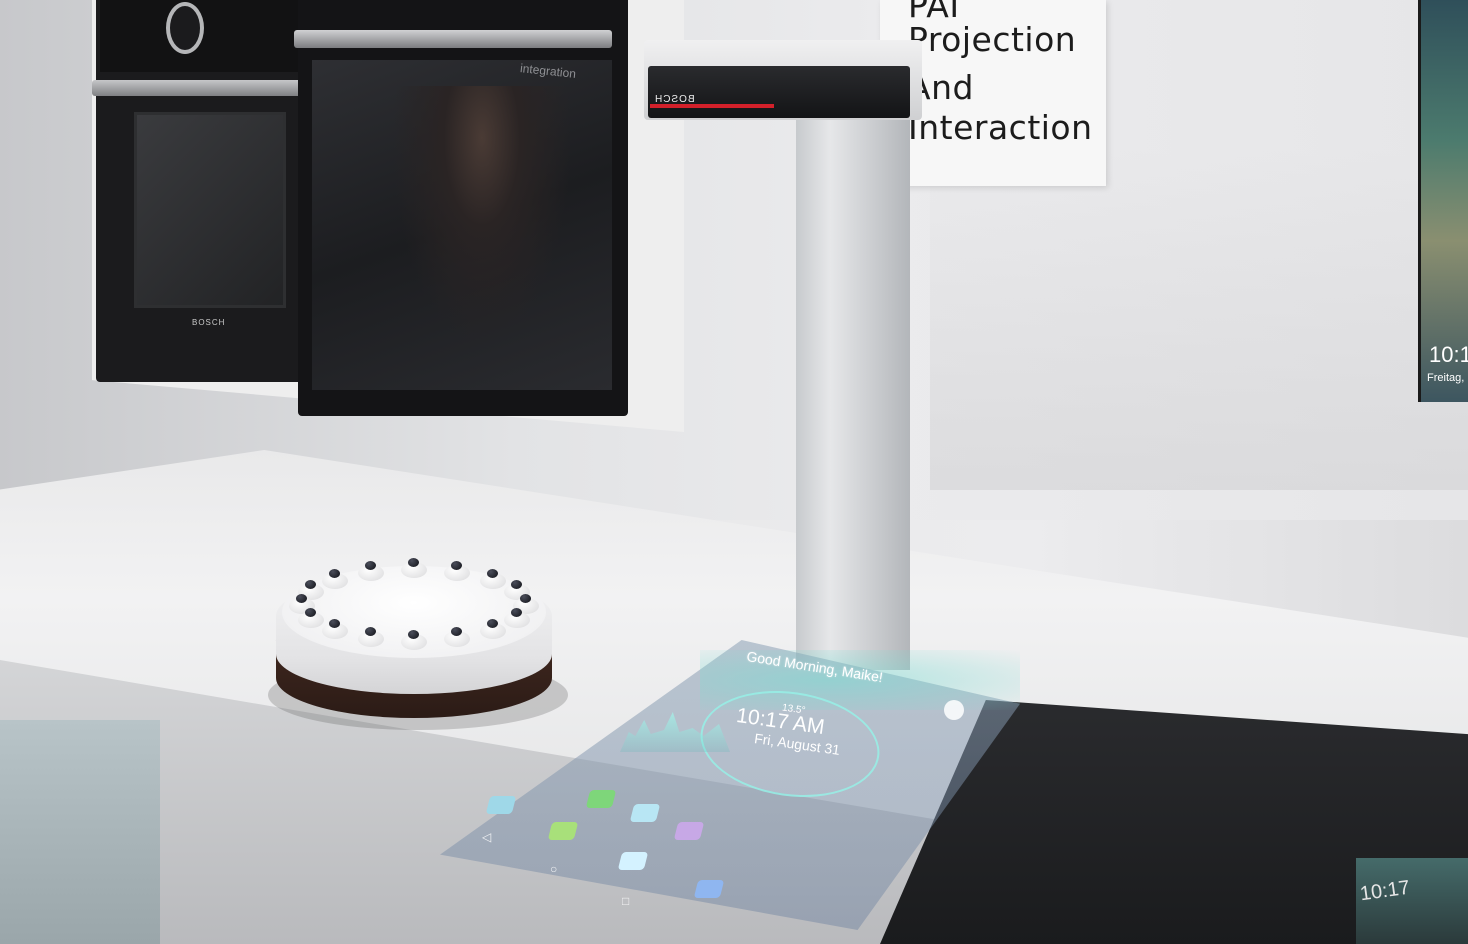 This screenshot has height=944, width=1468. I want to click on projector-stand, so click(853, 379).